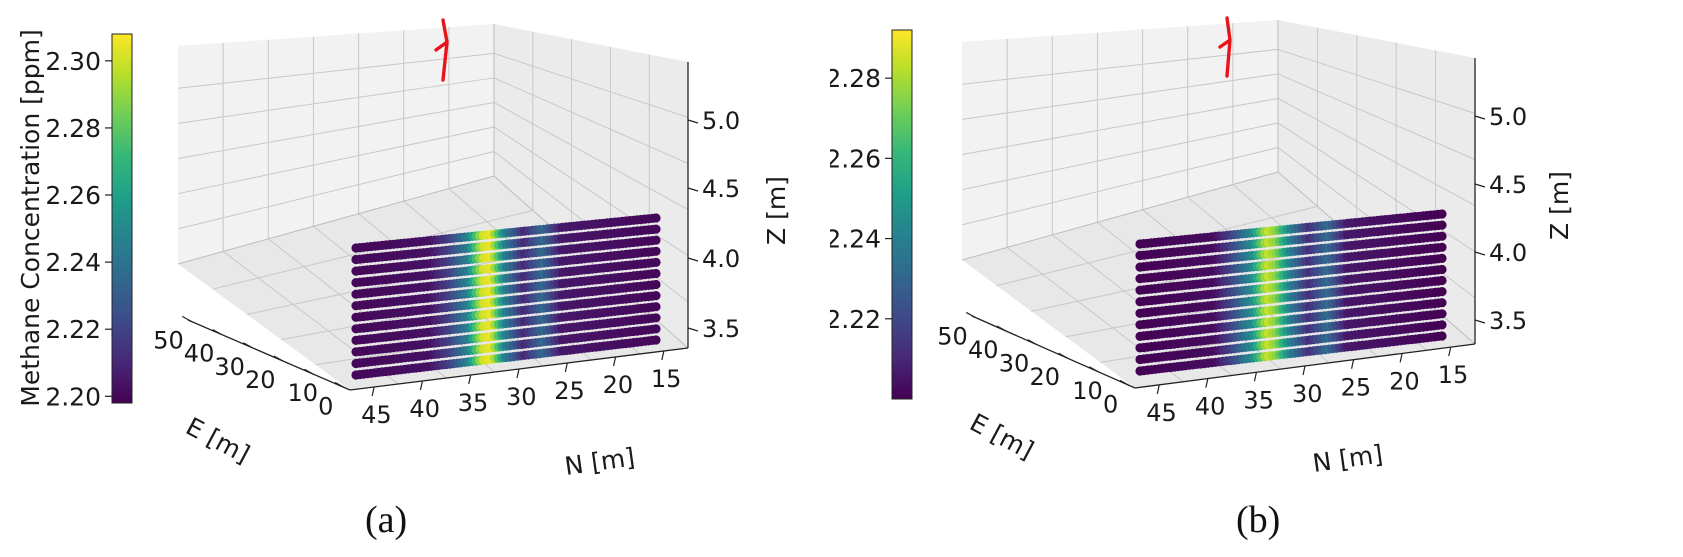 This screenshot has height=557, width=1683. What do you see at coordinates (618, 385) in the screenshot?
I see `n-tick-label: 20` at bounding box center [618, 385].